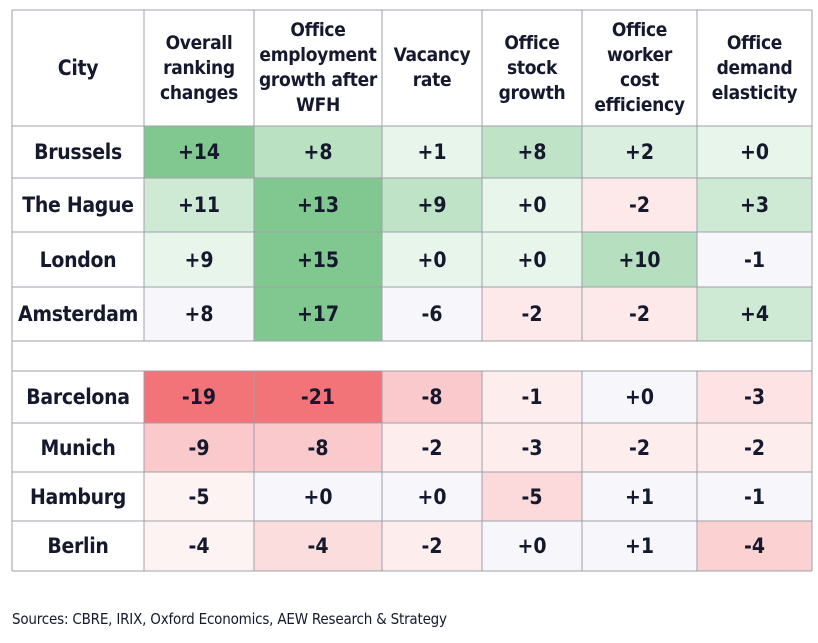 The height and width of the screenshot is (643, 818). Describe the element at coordinates (639, 105) in the screenshot. I see `column-header-line: efficiency` at that location.